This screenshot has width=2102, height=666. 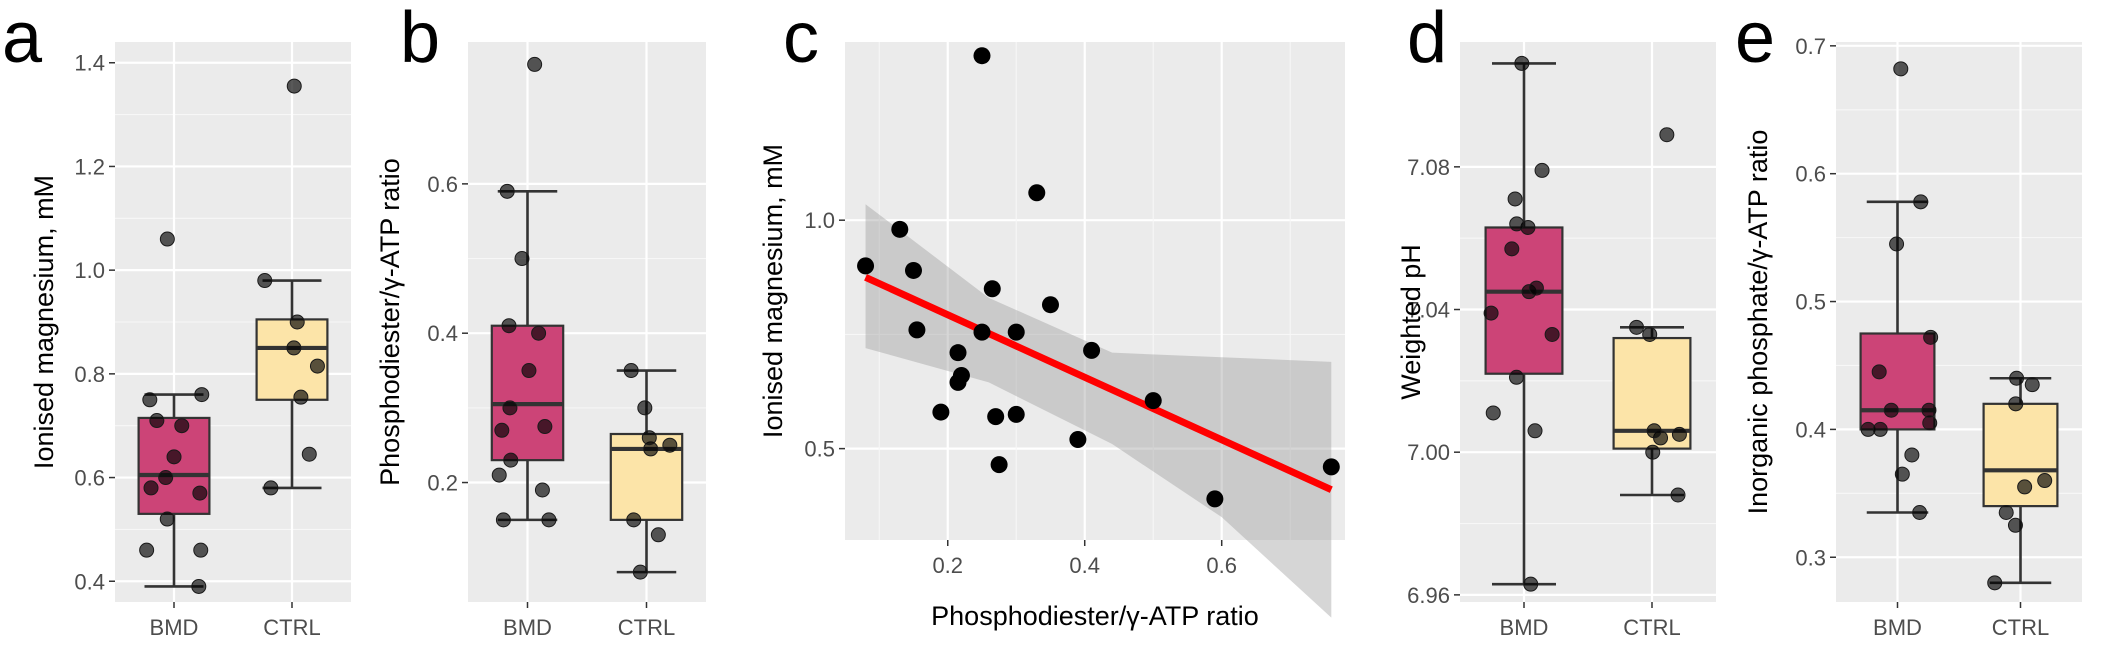 What do you see at coordinates (442, 483) in the screenshot?
I see `y-tick-label: 0.2` at bounding box center [442, 483].